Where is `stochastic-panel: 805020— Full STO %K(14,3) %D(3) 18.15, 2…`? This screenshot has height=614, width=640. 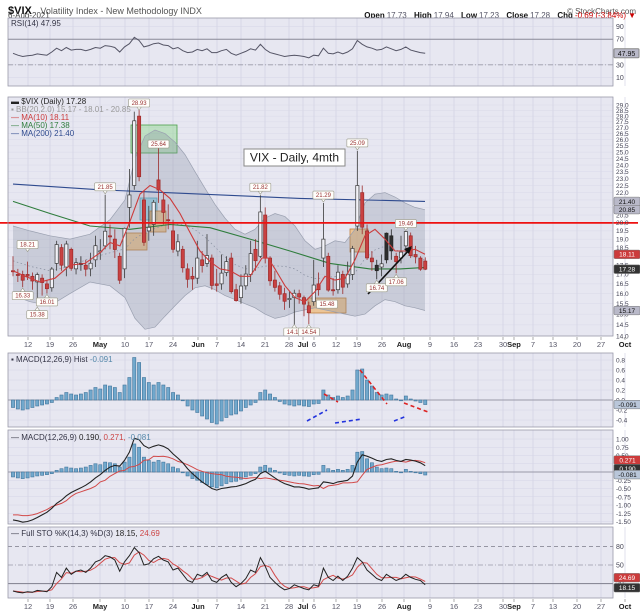 stochastic-panel: 805020— Full STO %K(14,3) %D(3) 18.15, 2… is located at coordinates (324, 561).